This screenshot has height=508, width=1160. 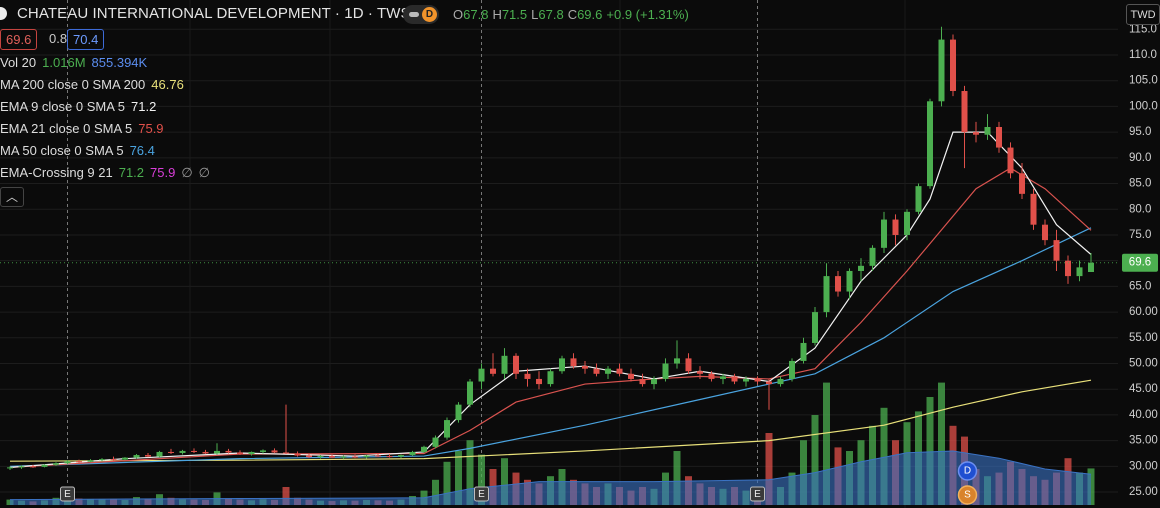 I want to click on indicator-value: 75.9, so click(x=163, y=172).